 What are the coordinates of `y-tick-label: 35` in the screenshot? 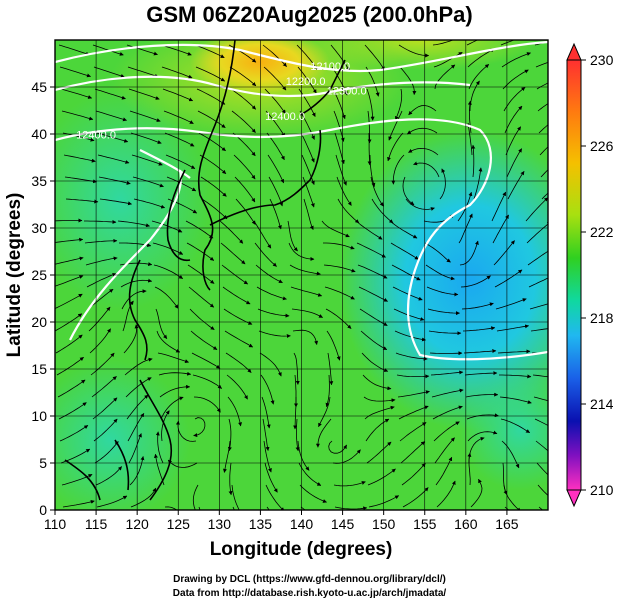 It's located at (39, 181).